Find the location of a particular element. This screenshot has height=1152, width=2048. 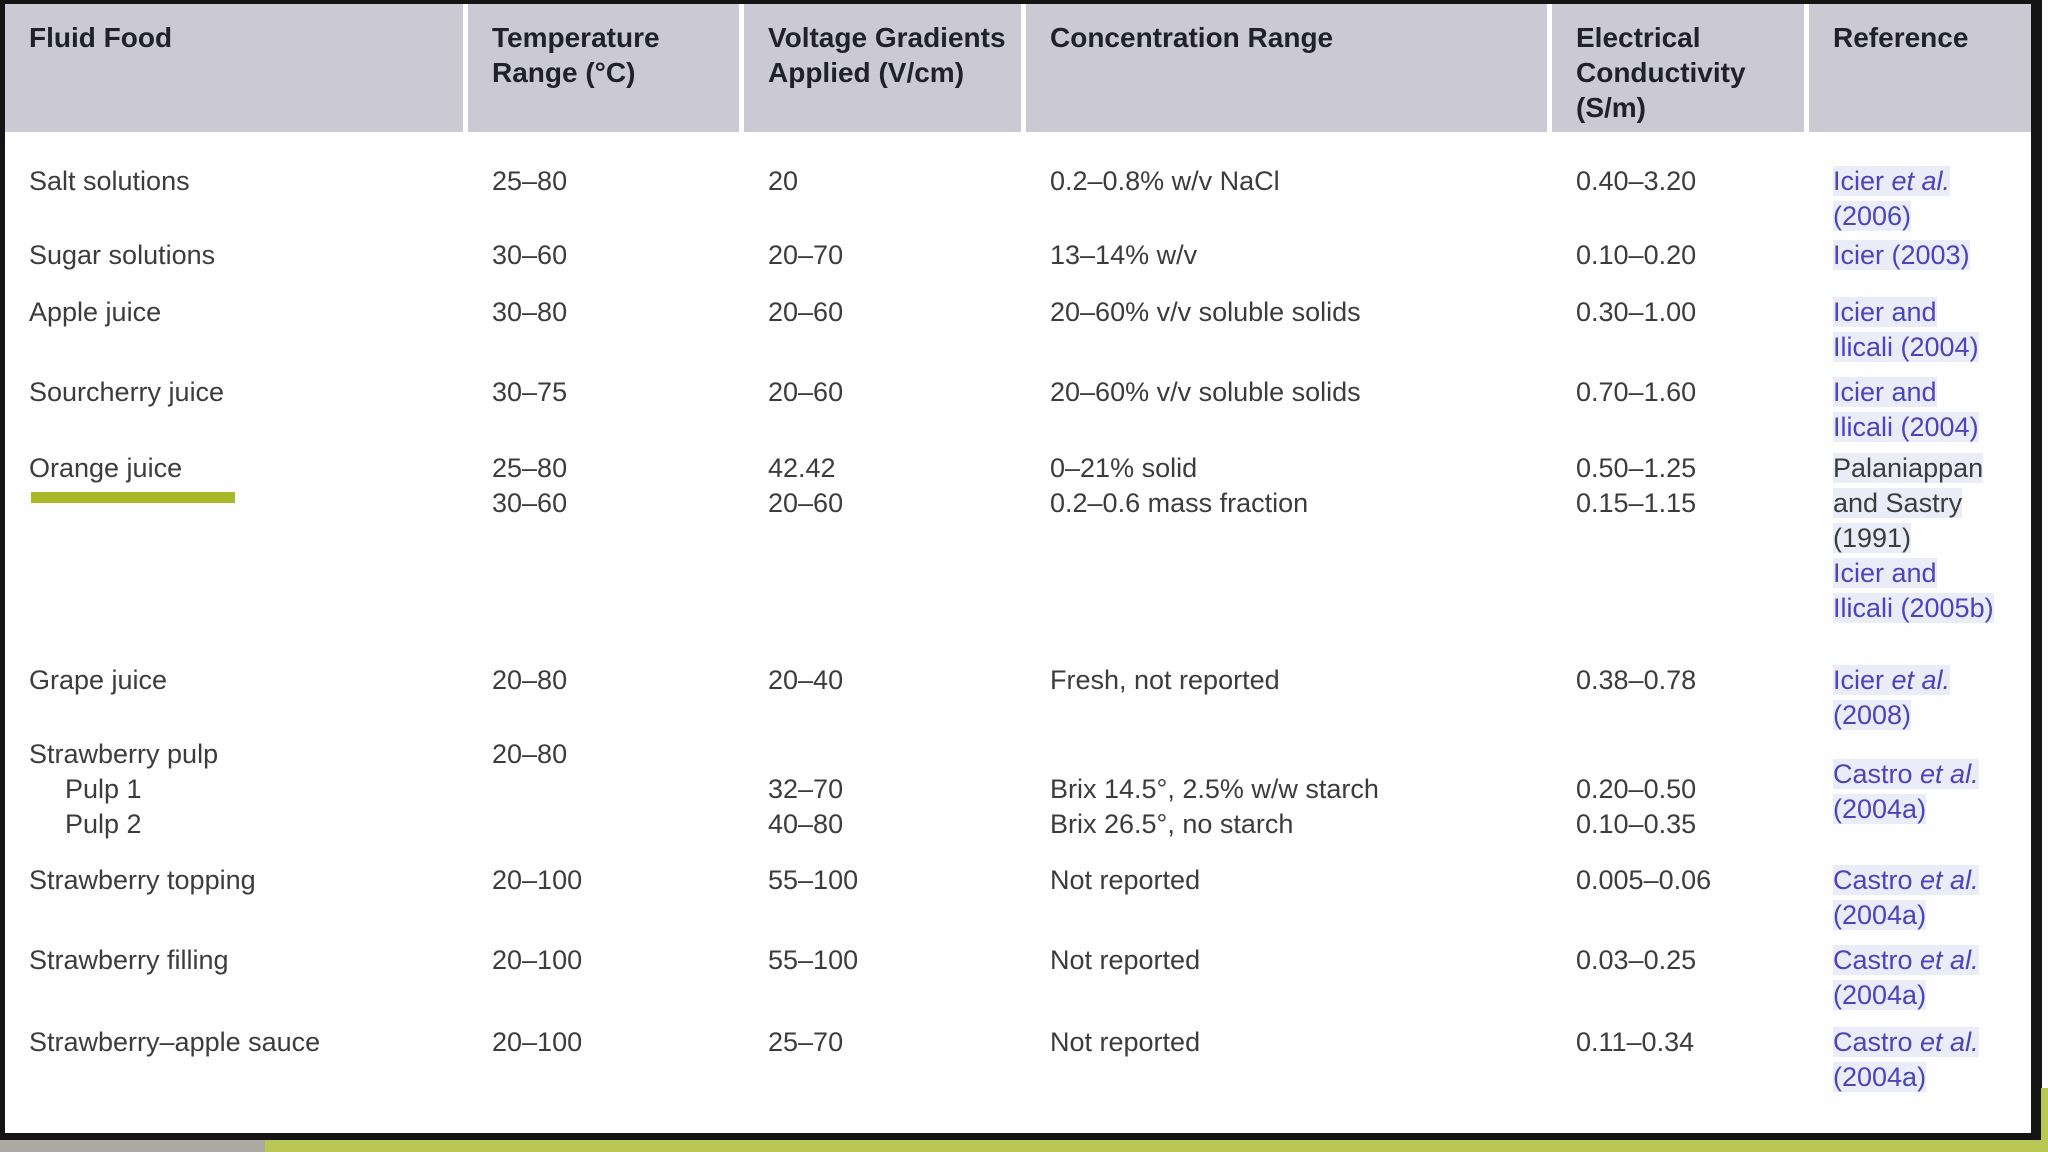

cell-line: 0.03–0.25 is located at coordinates (1687, 960).